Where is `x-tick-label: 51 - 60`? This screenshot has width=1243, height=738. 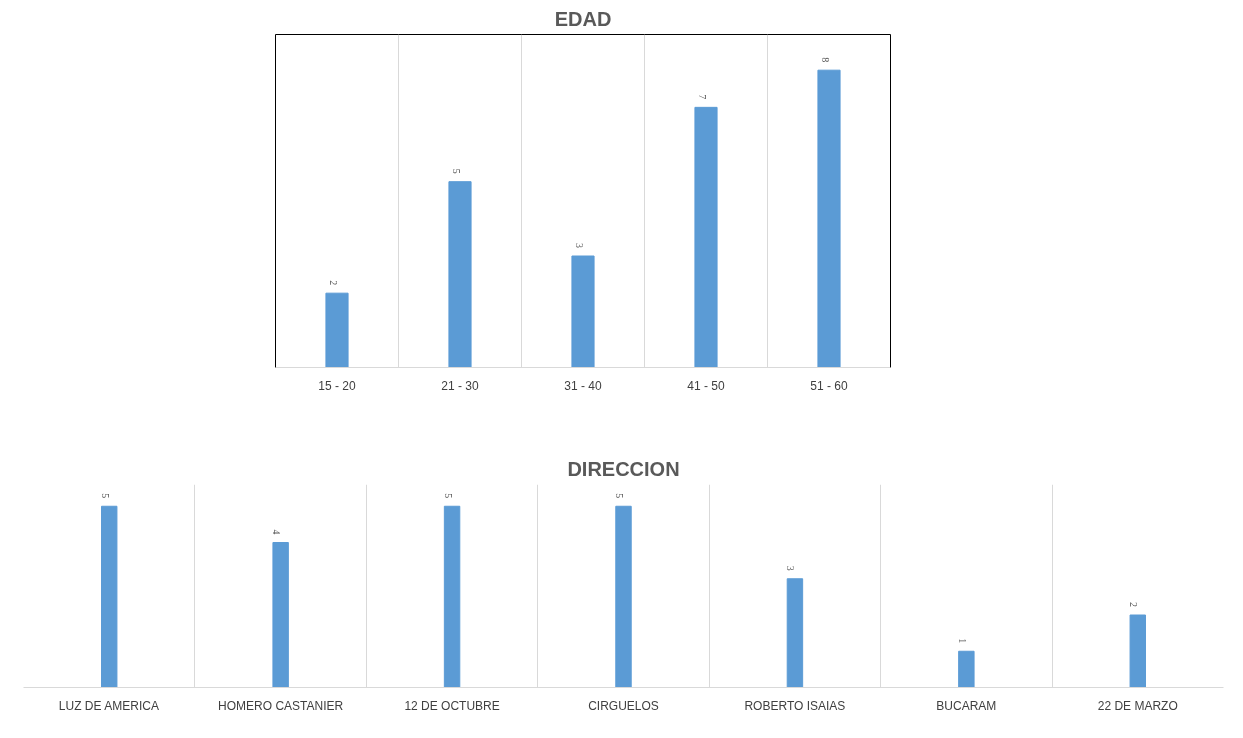
x-tick-label: 51 - 60 is located at coordinates (829, 385).